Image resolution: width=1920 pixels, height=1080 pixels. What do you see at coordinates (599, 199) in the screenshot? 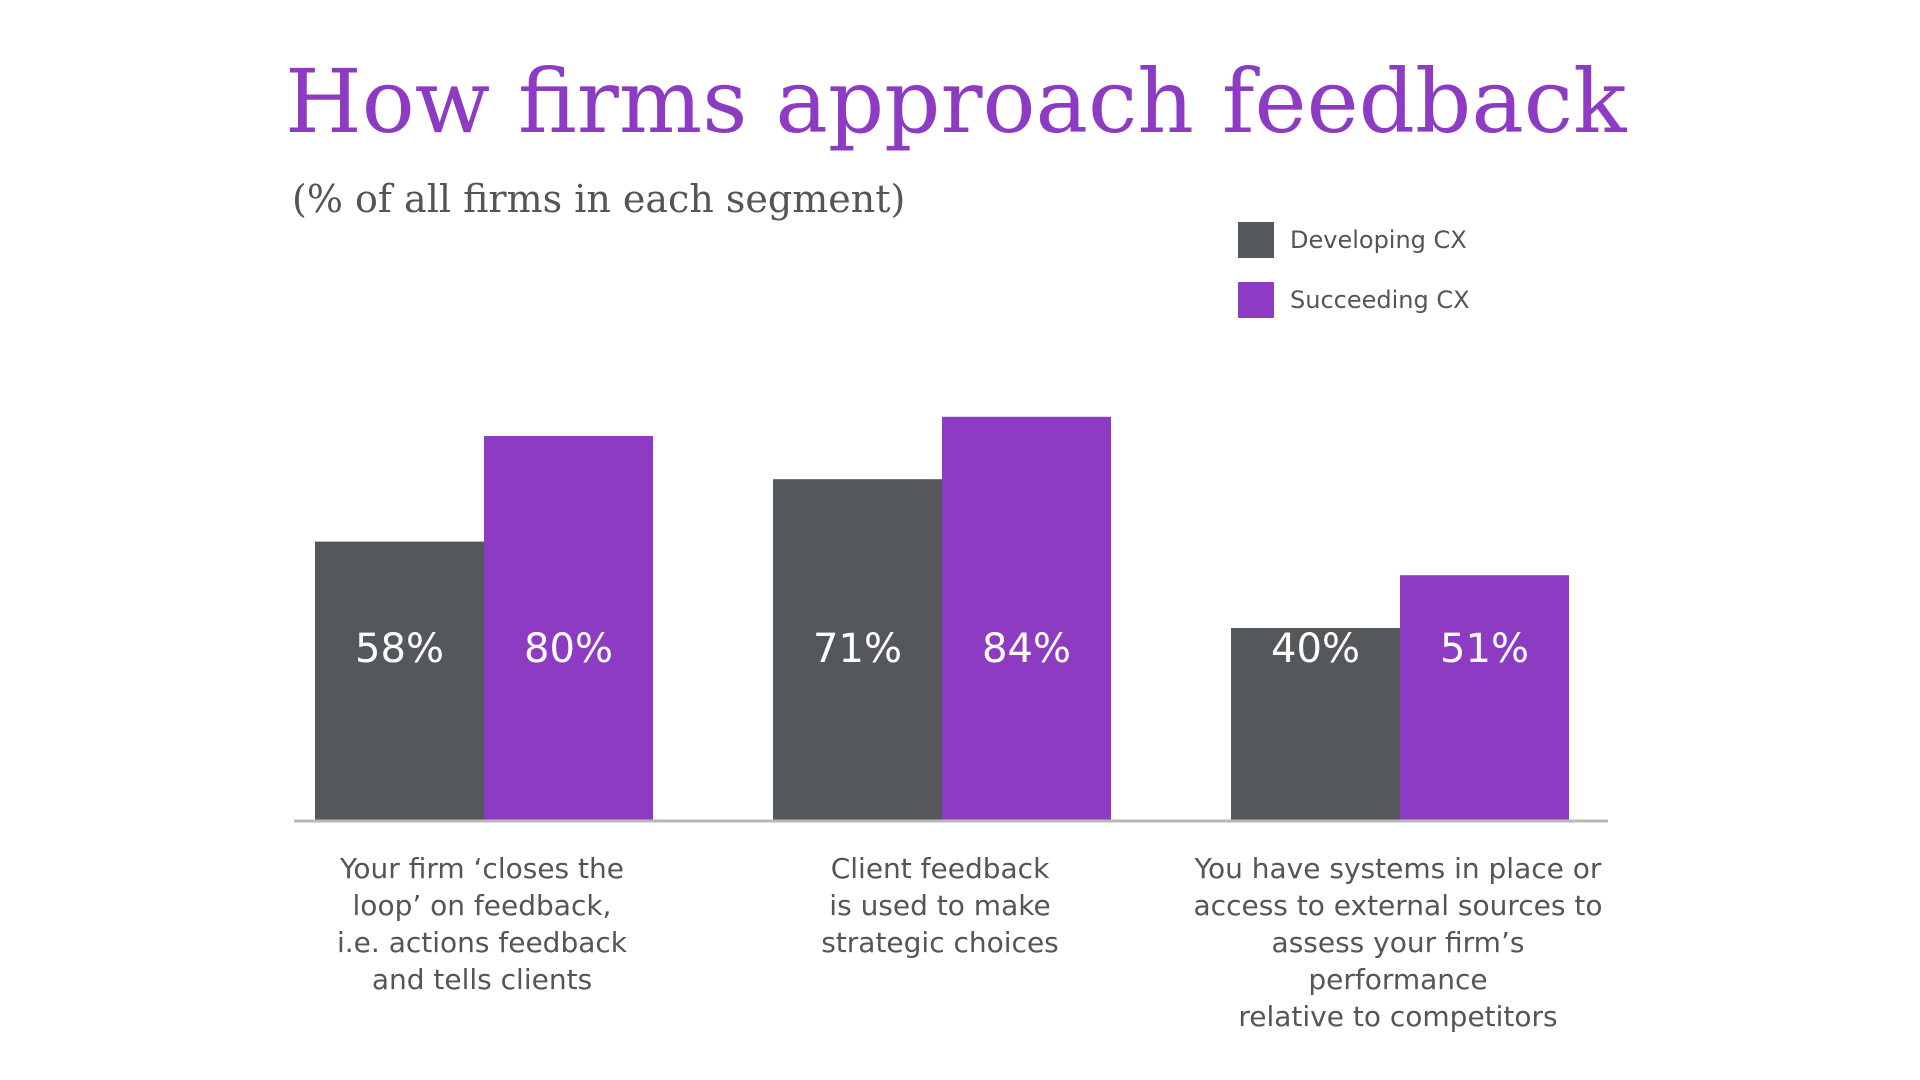
I see `chart-subtitle: (% of all firms in each segment)` at bounding box center [599, 199].